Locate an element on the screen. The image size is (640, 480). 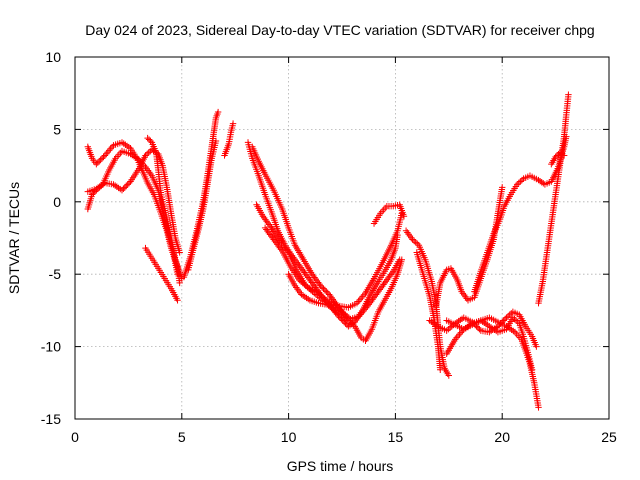
y-tick-label: 0 is located at coordinates (57, 202).